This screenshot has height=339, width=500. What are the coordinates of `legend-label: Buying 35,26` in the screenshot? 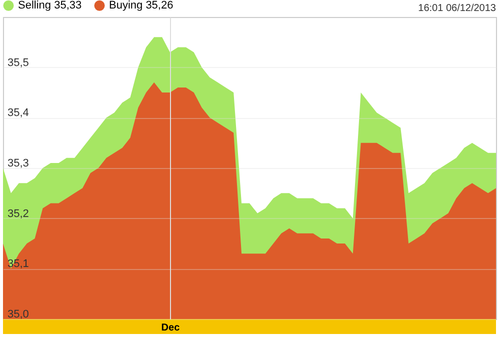 It's located at (141, 6).